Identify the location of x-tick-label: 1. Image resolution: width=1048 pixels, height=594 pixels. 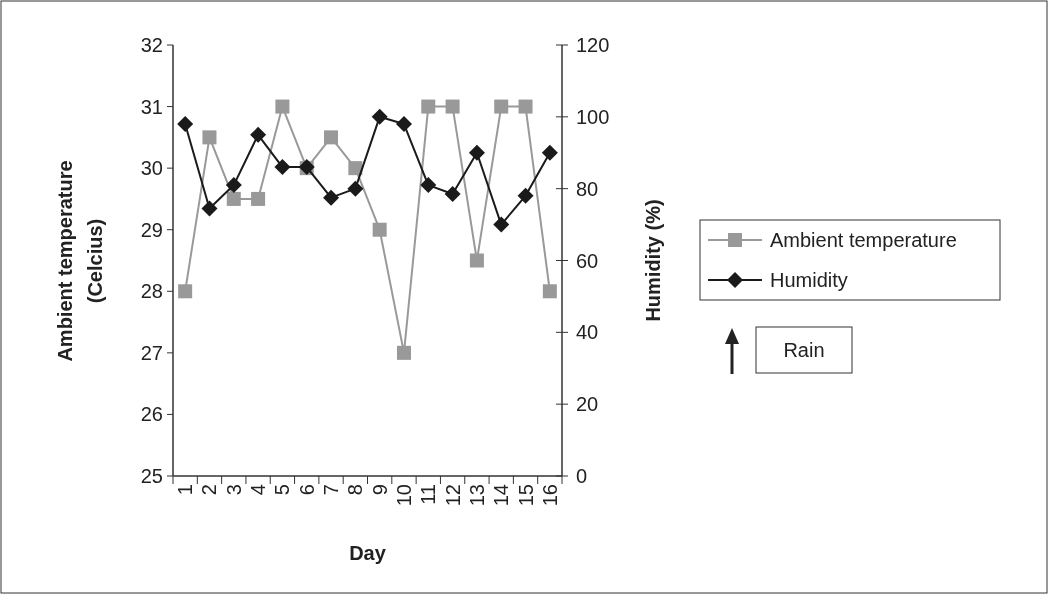
(185, 490).